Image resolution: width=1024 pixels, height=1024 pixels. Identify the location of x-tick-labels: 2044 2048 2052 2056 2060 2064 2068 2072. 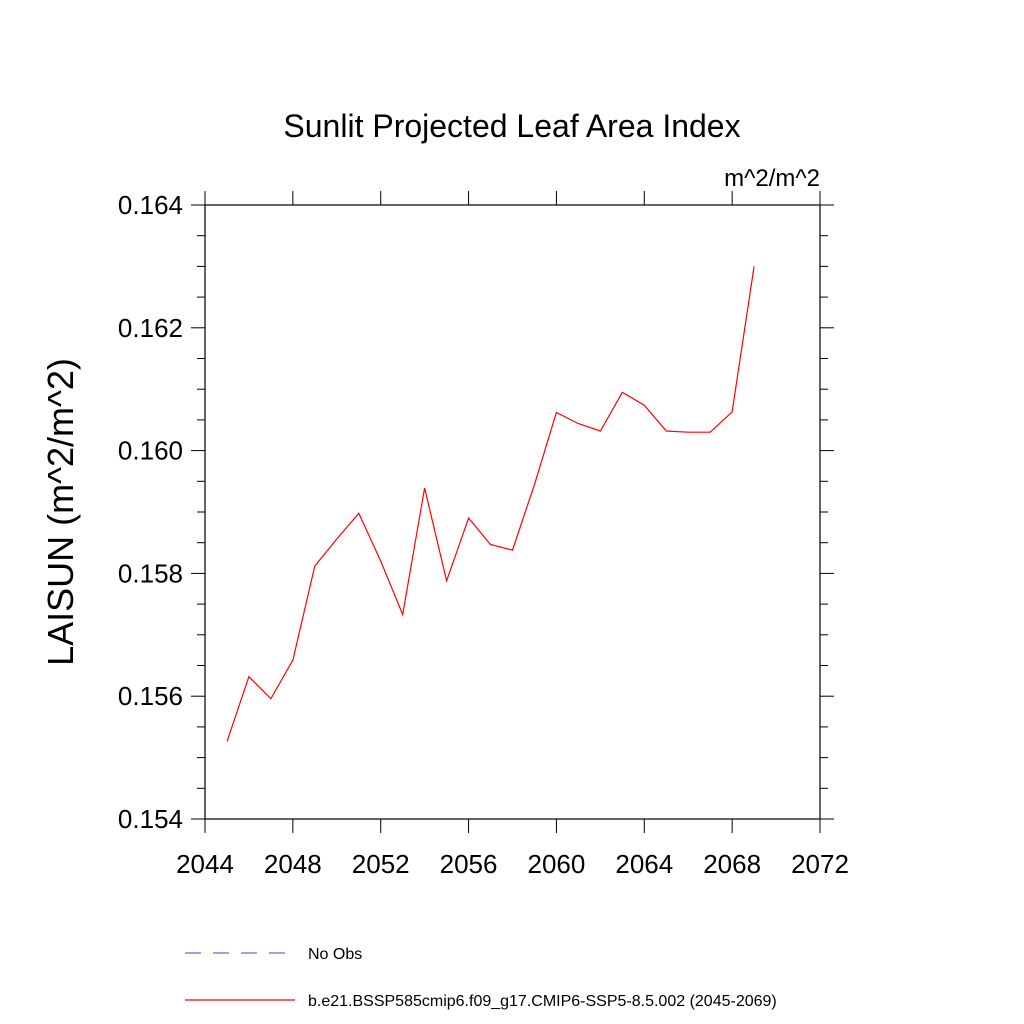
(512, 864).